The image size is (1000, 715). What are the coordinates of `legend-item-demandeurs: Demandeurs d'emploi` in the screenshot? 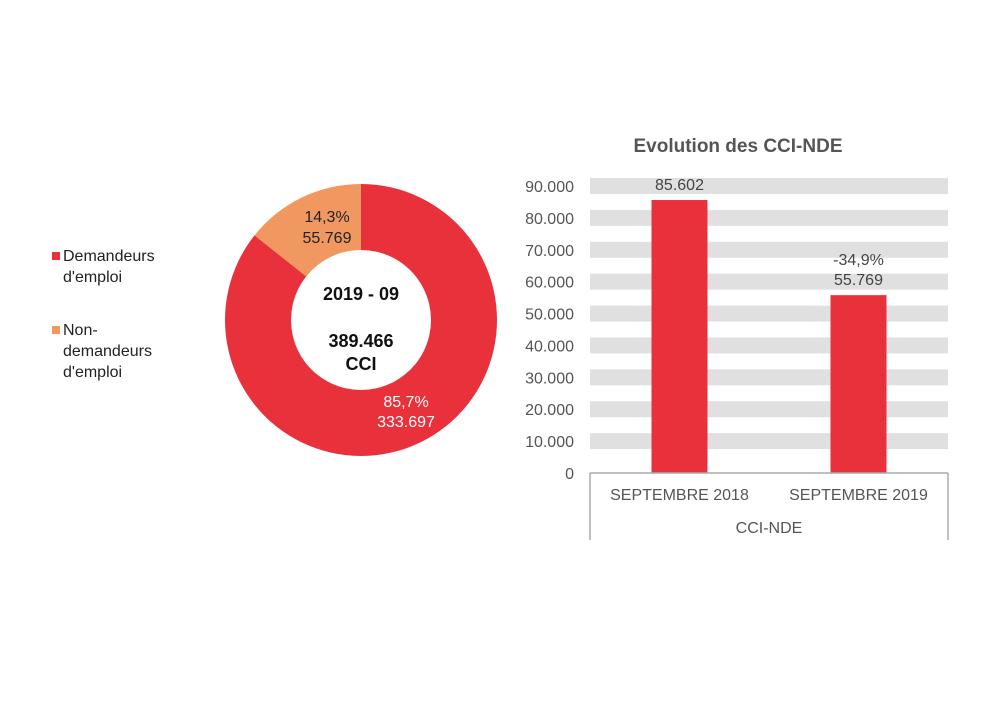 It's located at (117, 267).